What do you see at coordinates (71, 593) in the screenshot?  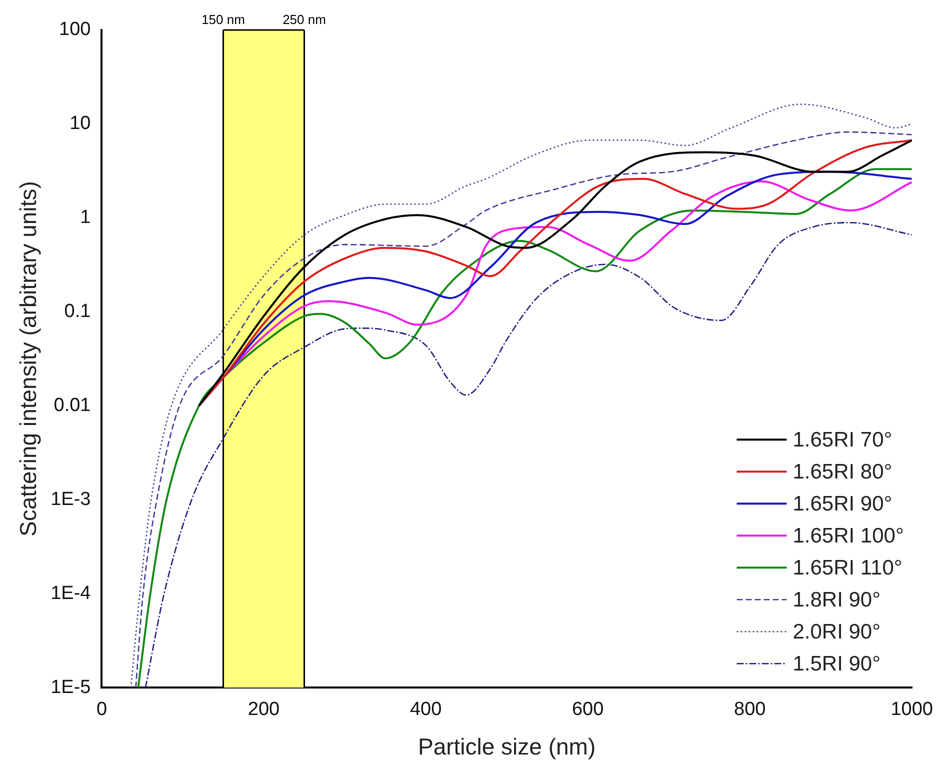 I see `y-tick-label: 1E-4` at bounding box center [71, 593].